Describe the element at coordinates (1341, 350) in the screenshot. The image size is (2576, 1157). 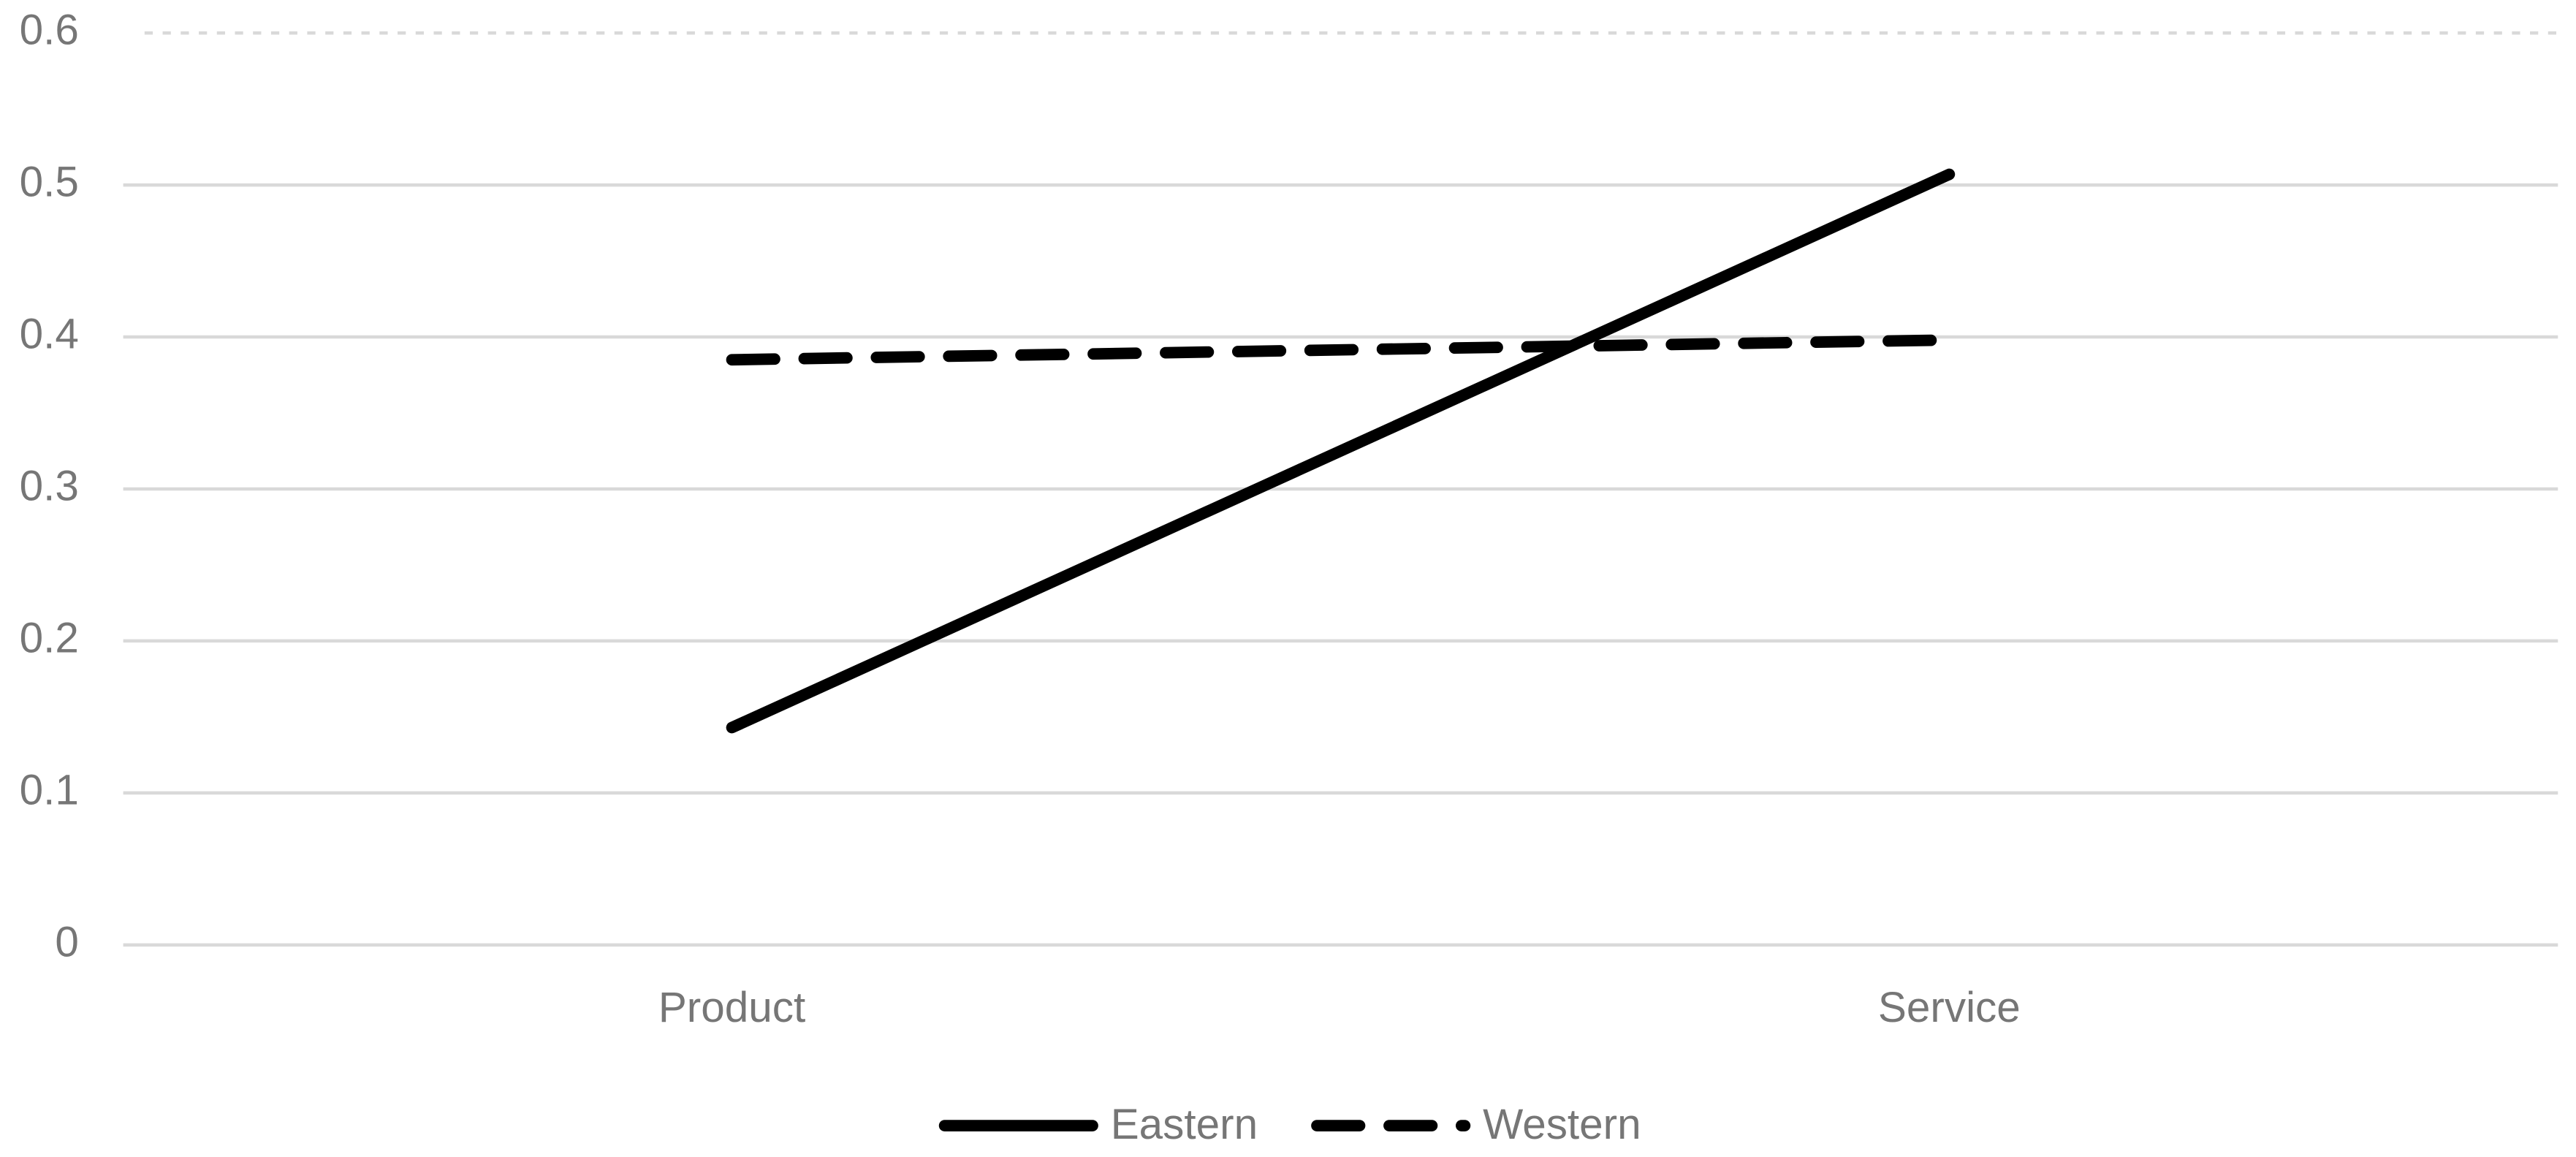
I see `series-line` at that location.